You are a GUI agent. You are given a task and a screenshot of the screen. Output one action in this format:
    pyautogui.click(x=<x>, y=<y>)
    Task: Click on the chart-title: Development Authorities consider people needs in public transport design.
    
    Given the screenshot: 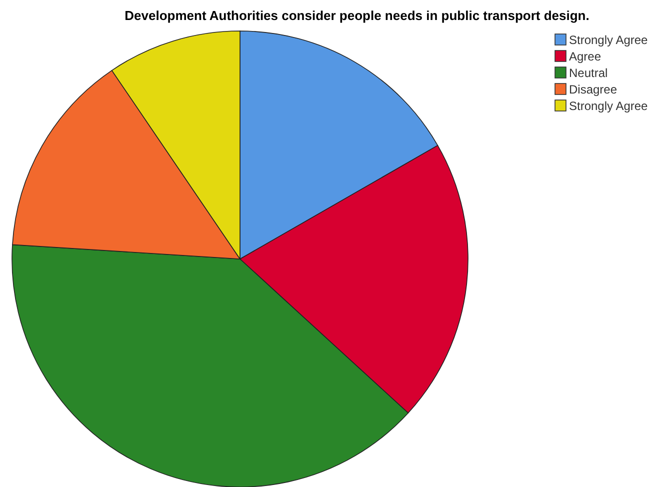 What is the action you would take?
    pyautogui.click(x=357, y=15)
    